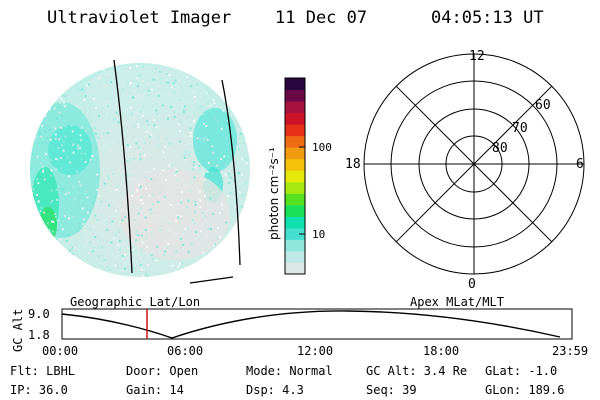 This screenshot has width=600, height=400. What do you see at coordinates (318, 234) in the screenshot?
I see `colorbar-tick-10: 10` at bounding box center [318, 234].